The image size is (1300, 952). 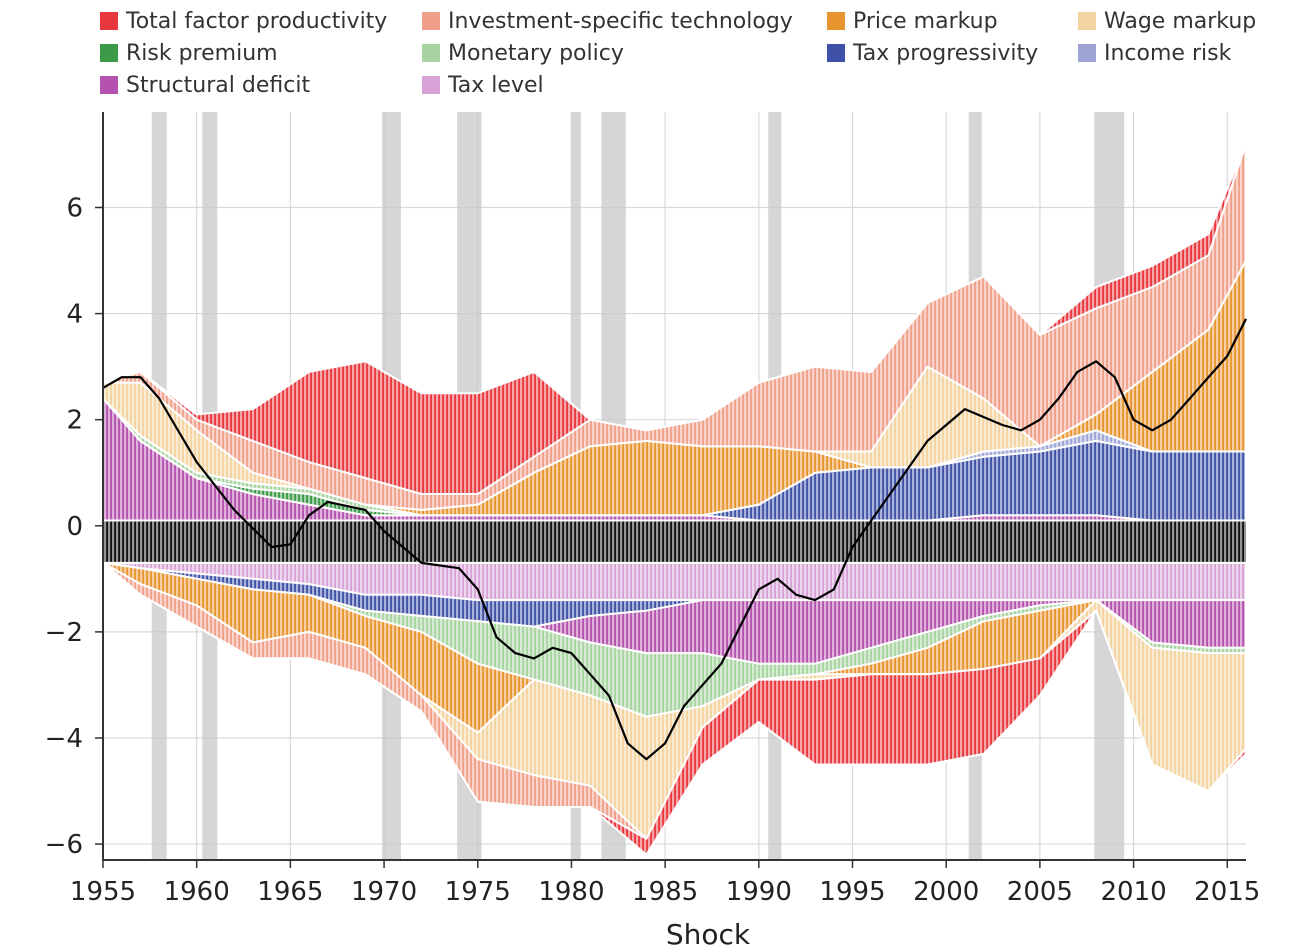 What do you see at coordinates (1168, 53) in the screenshot?
I see `legend-label: Income risk` at bounding box center [1168, 53].